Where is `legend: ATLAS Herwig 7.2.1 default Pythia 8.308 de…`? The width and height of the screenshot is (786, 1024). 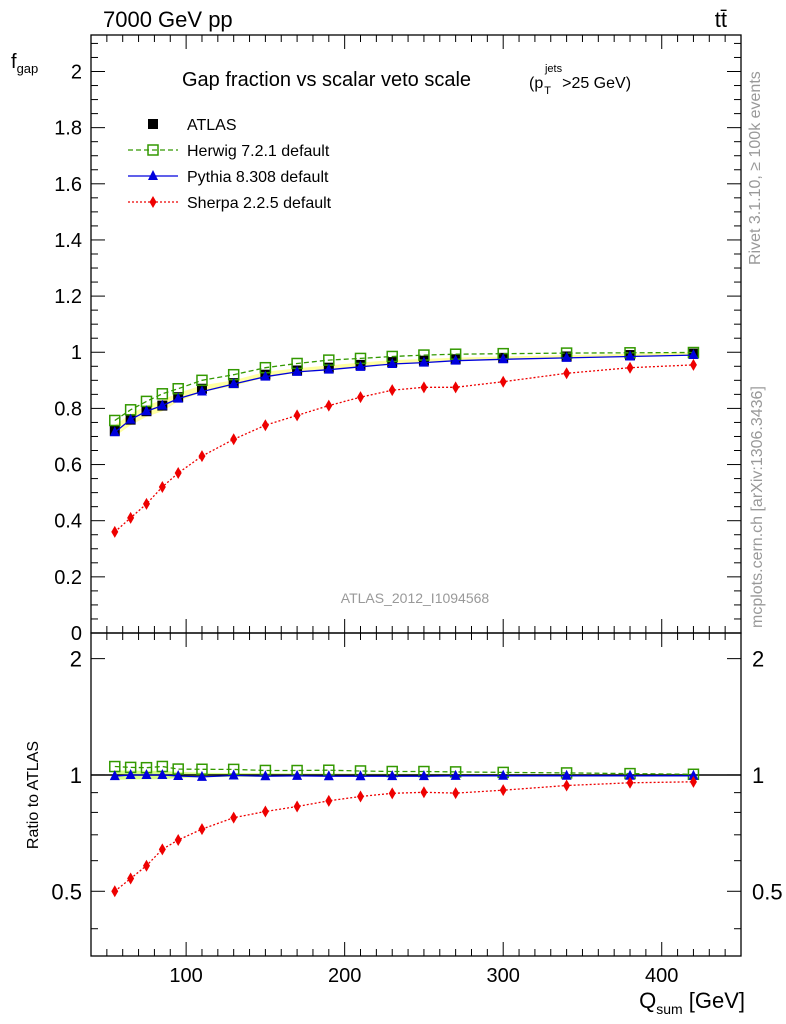
legend: ATLAS Herwig 7.2.1 default Pythia 8.308 de… is located at coordinates (230, 164).